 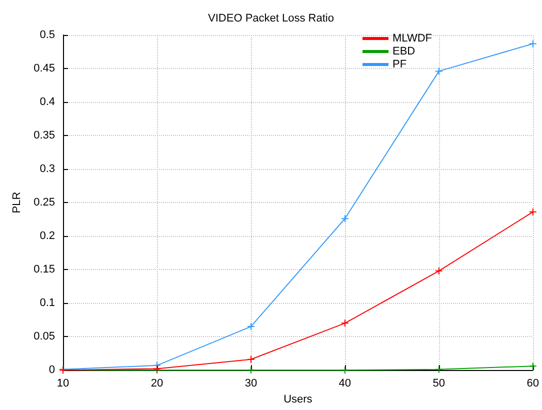 What do you see at coordinates (412, 38) in the screenshot?
I see `legend-label: MLWDF` at bounding box center [412, 38].